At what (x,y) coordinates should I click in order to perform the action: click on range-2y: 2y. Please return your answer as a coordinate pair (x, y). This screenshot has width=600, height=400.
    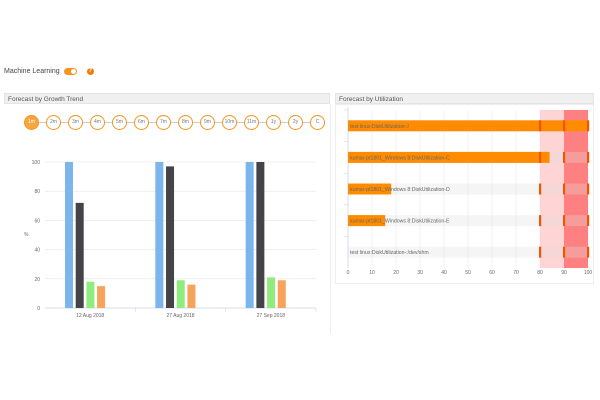
    Looking at the image, I should click on (295, 122).